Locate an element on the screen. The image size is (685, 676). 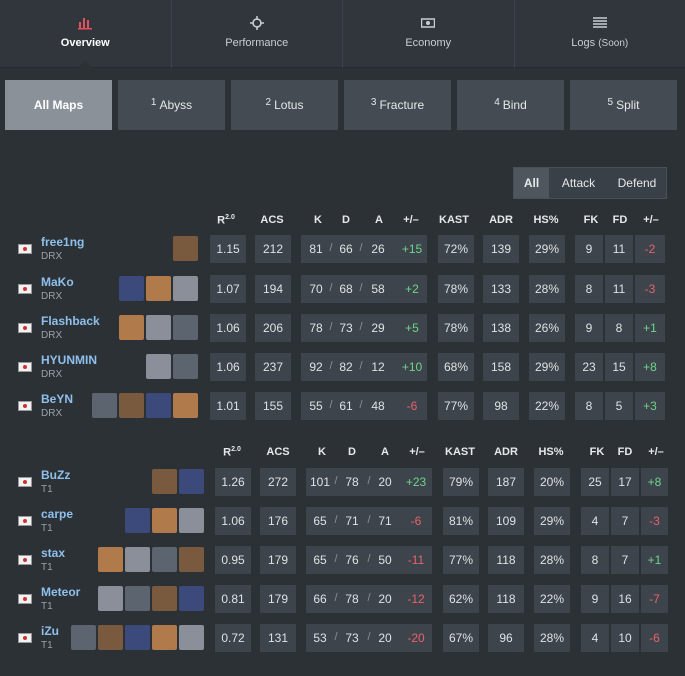
flag is located at coordinates (25, 560).